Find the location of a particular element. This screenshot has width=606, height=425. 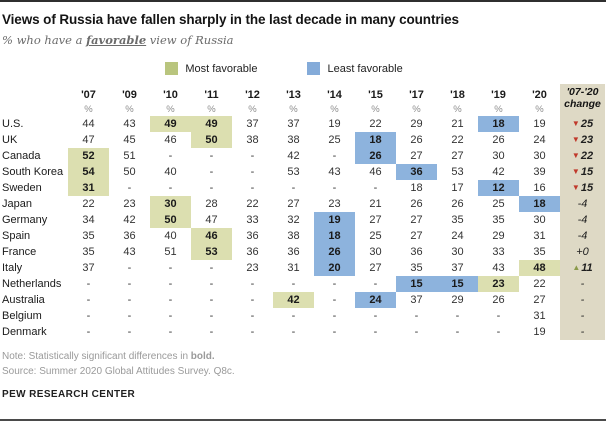

year-column-header: '20 is located at coordinates (539, 95).